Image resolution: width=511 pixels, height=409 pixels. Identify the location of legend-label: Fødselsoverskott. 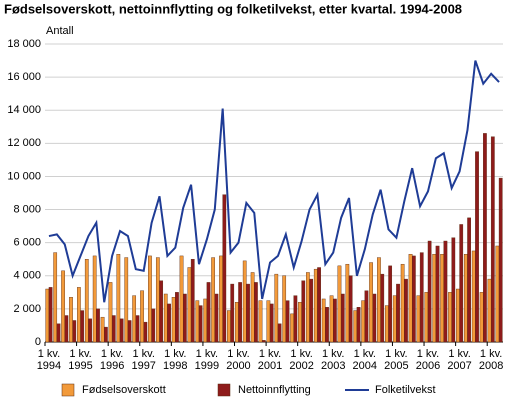
(124, 390).